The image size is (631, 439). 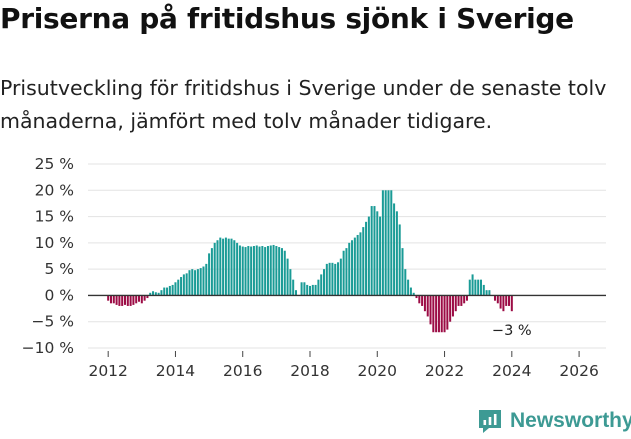 What do you see at coordinates (54, 164) in the screenshot?
I see `y-tick-label: 25 %` at bounding box center [54, 164].